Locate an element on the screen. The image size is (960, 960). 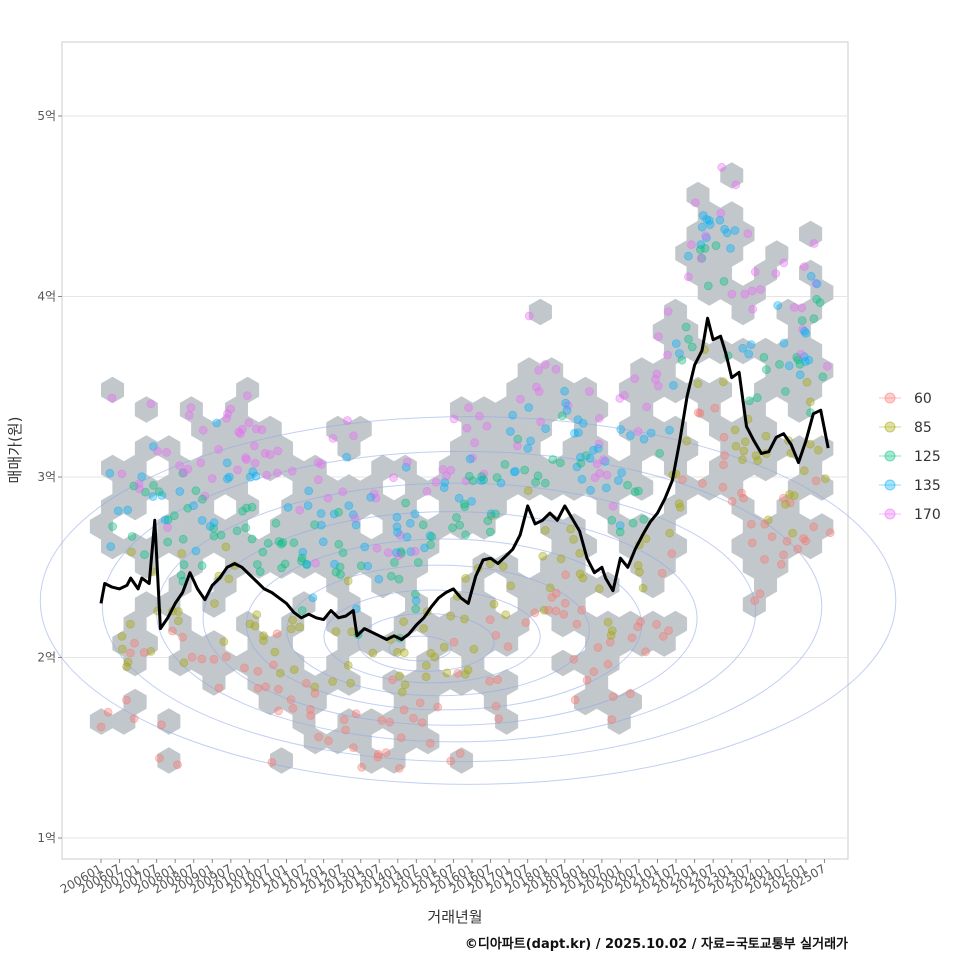
y-tick-label: 4억 is located at coordinates (46, 297).